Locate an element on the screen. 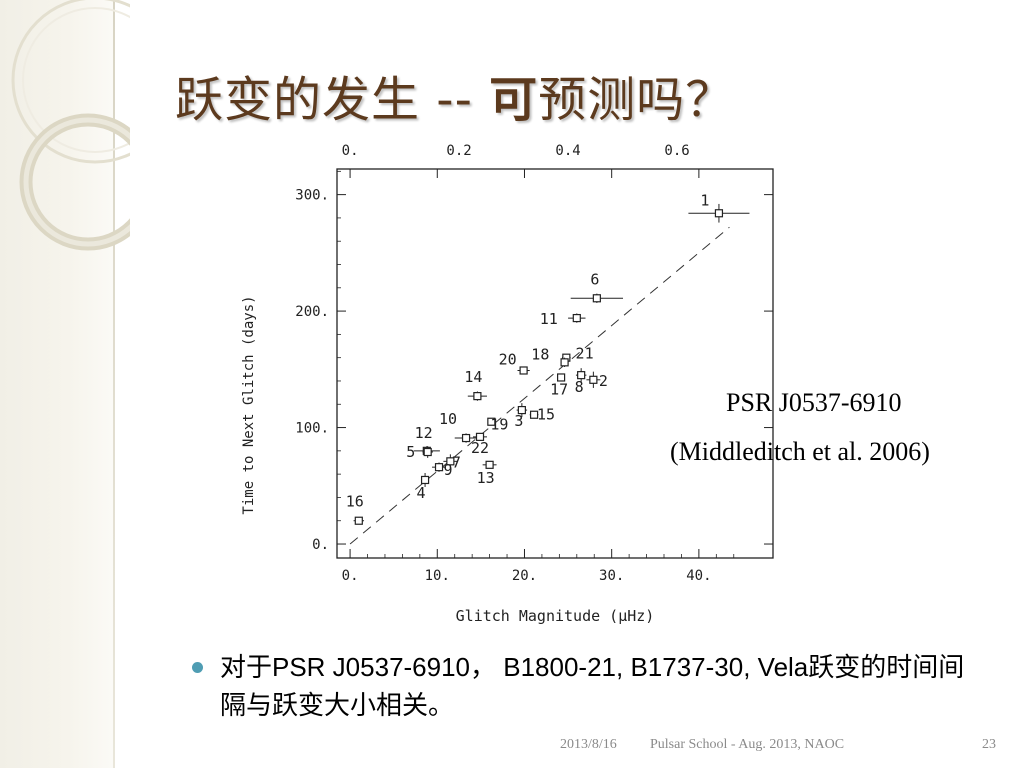 Image resolution: width=1024 pixels, height=768 pixels. data-point: 11 is located at coordinates (563, 319).